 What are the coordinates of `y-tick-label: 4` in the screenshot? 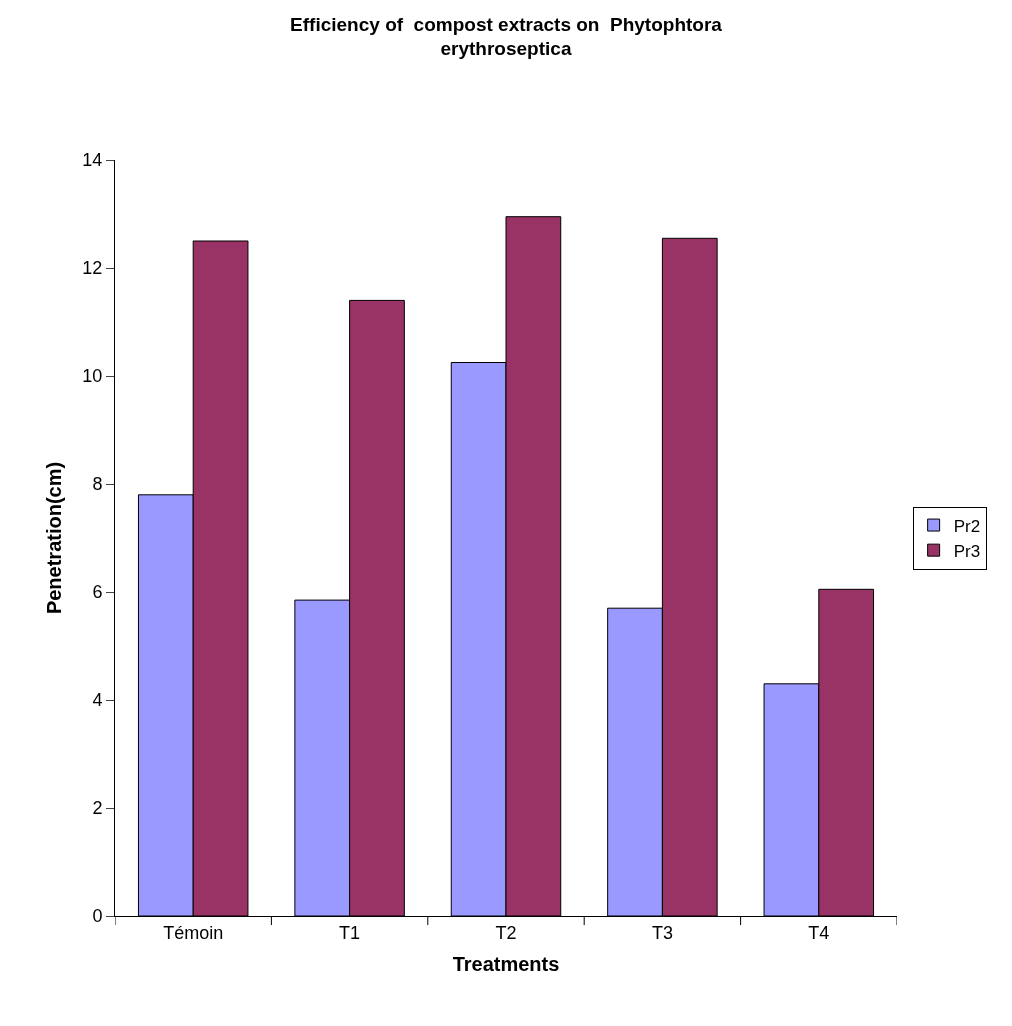 It's located at (97, 700).